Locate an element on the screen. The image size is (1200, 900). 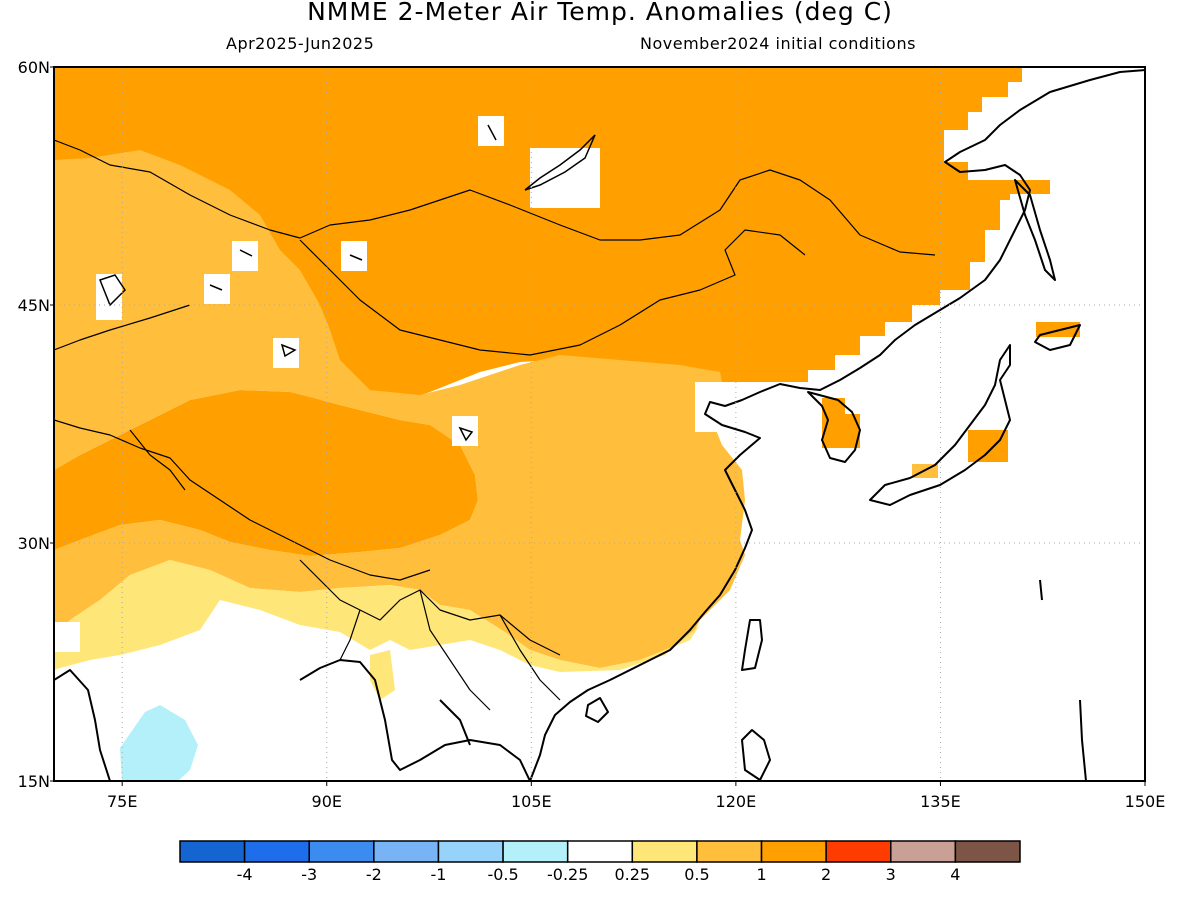
colorbar-label: -3 is located at coordinates (309, 874).